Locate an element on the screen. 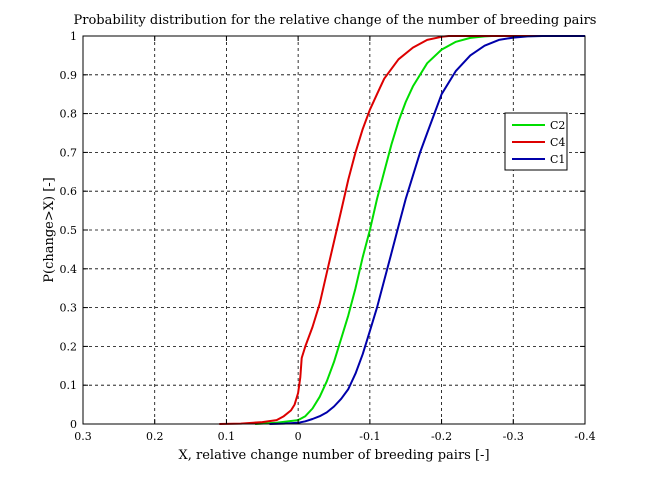  legend-label-c1: C1 is located at coordinates (557, 159).